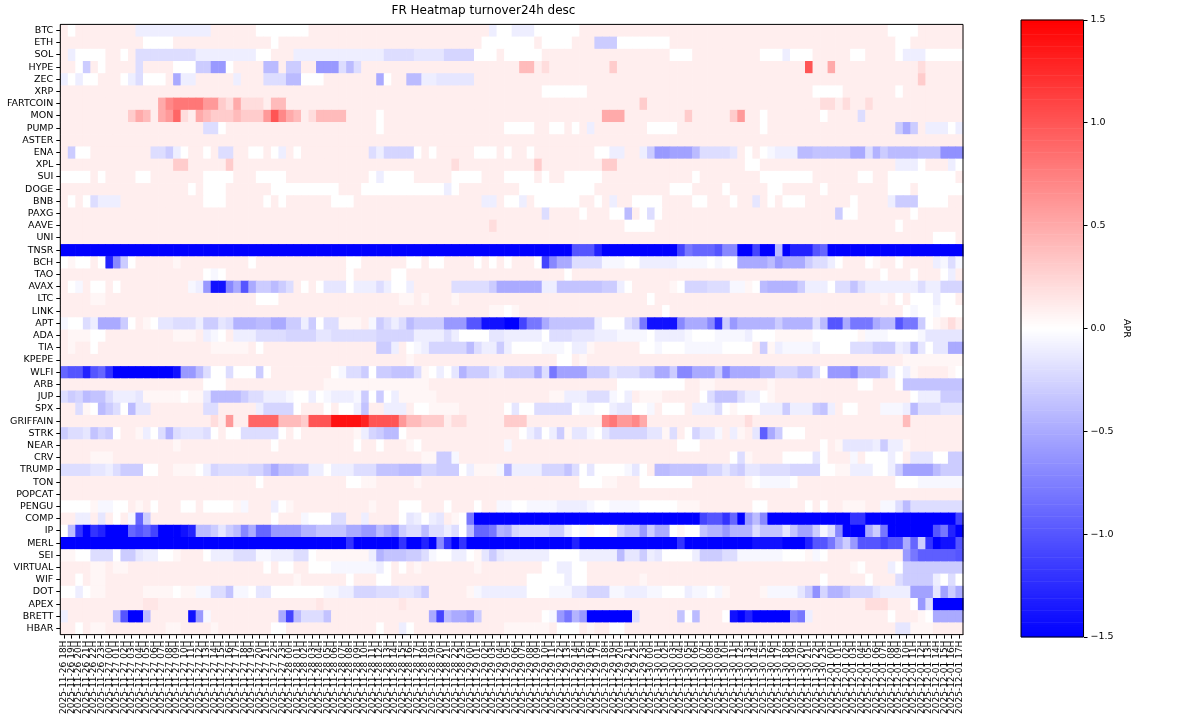 The height and width of the screenshot is (720, 1200). I want to click on y-tick-label: WLFI, so click(42, 371).